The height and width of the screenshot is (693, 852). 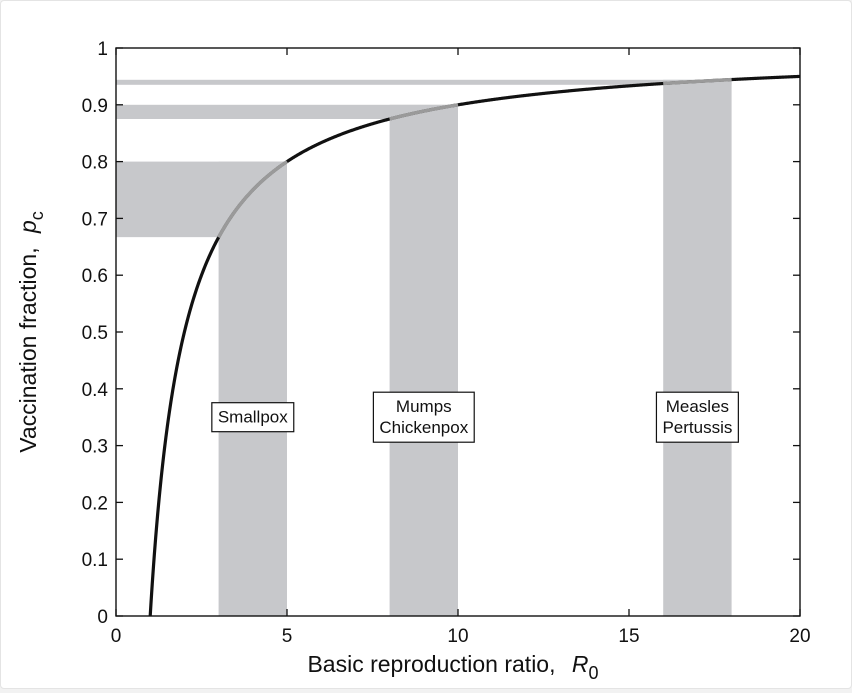 I want to click on y-axis-label: Vaccination fraction, pc, so click(x=31, y=332).